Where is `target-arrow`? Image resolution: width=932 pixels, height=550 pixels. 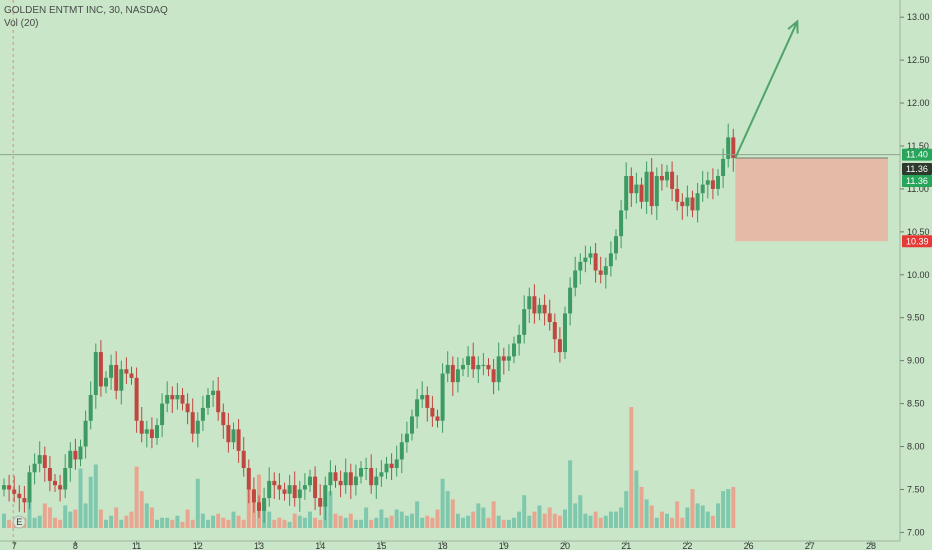
target-arrow is located at coordinates (766, 90).